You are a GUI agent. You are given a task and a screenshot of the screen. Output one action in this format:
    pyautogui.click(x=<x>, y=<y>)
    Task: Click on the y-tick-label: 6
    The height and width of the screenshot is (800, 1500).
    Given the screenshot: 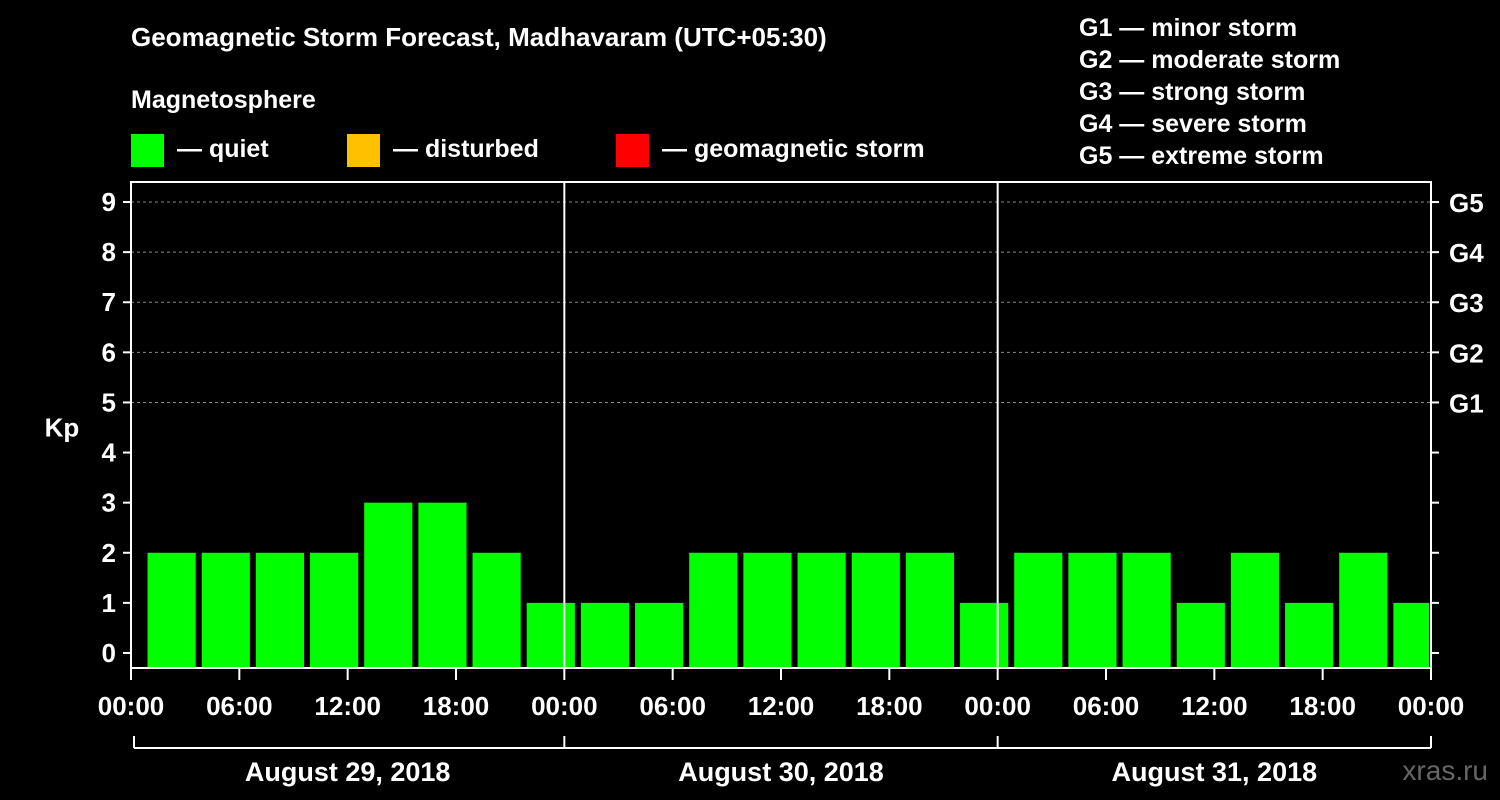 What is the action you would take?
    pyautogui.click(x=109, y=352)
    